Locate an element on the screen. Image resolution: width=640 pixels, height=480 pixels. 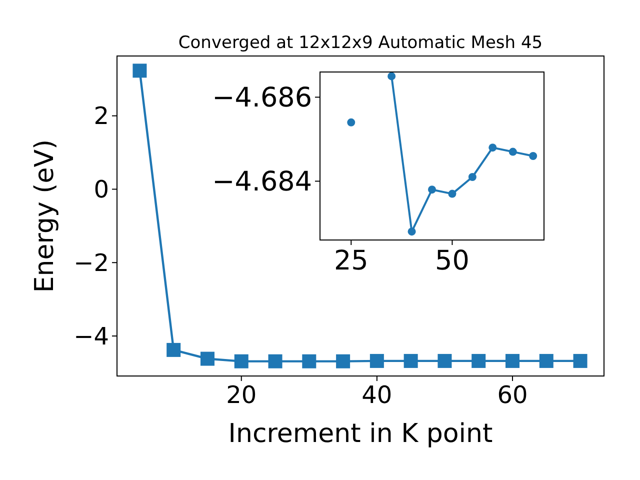
y-tick-label: 0 is located at coordinates (101, 190).